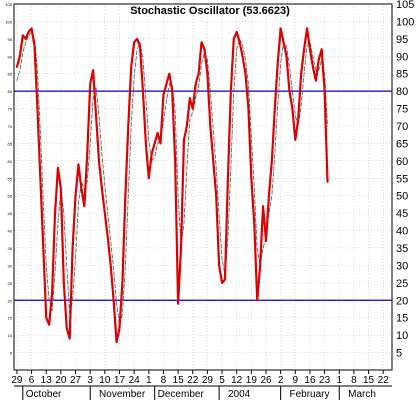 This screenshot has width=420, height=400. I want to click on x-tick-label: 19, so click(252, 380).